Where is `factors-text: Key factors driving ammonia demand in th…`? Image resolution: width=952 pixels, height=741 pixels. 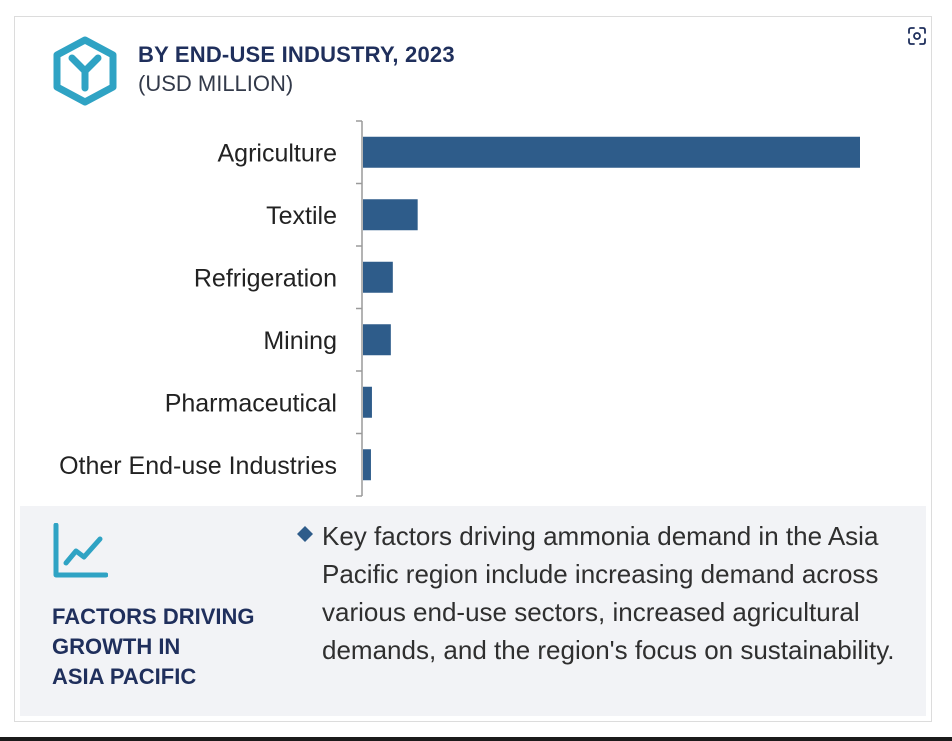 factors-text: Key factors driving ammonia demand in th… is located at coordinates (608, 593).